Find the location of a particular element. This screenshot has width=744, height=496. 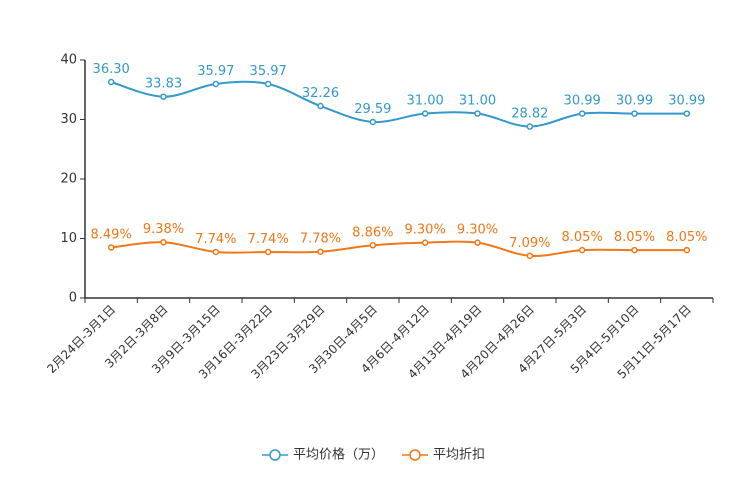

legend: 平均价格（万） 平均折扣 is located at coordinates (373, 455).